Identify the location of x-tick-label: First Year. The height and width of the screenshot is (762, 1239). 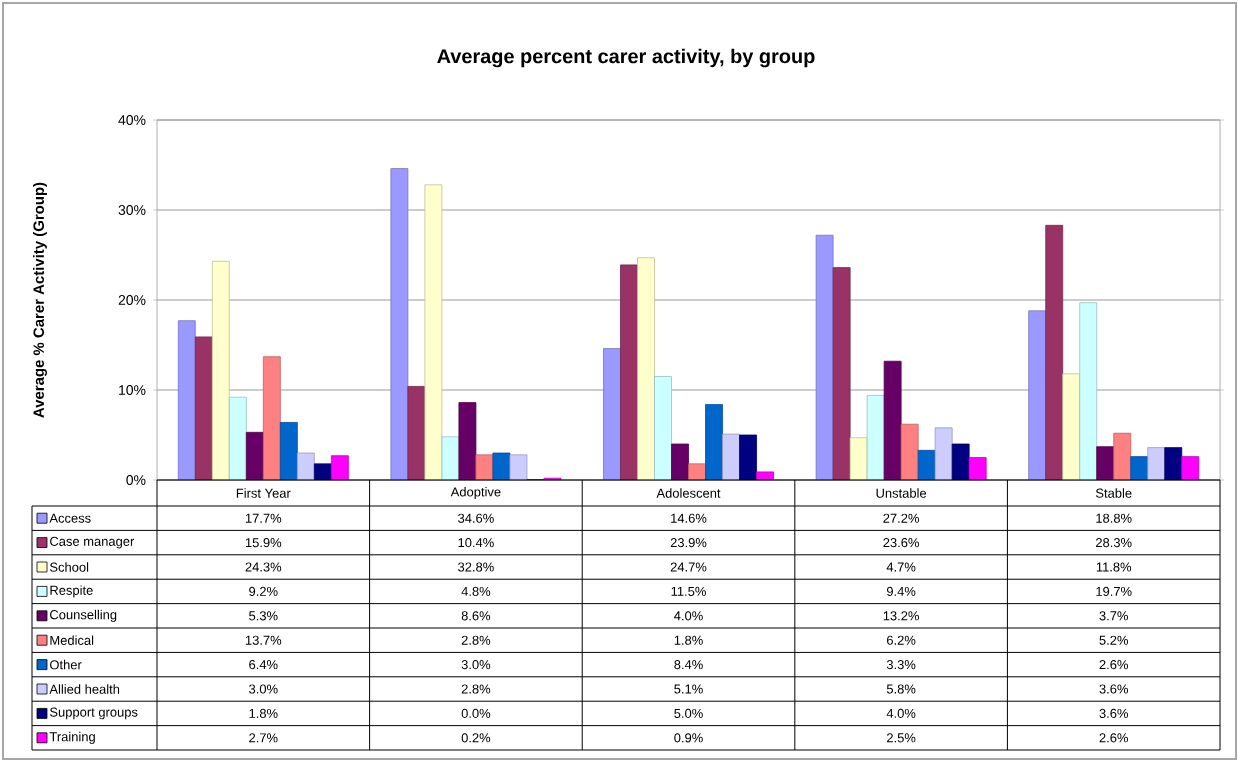
(263, 493).